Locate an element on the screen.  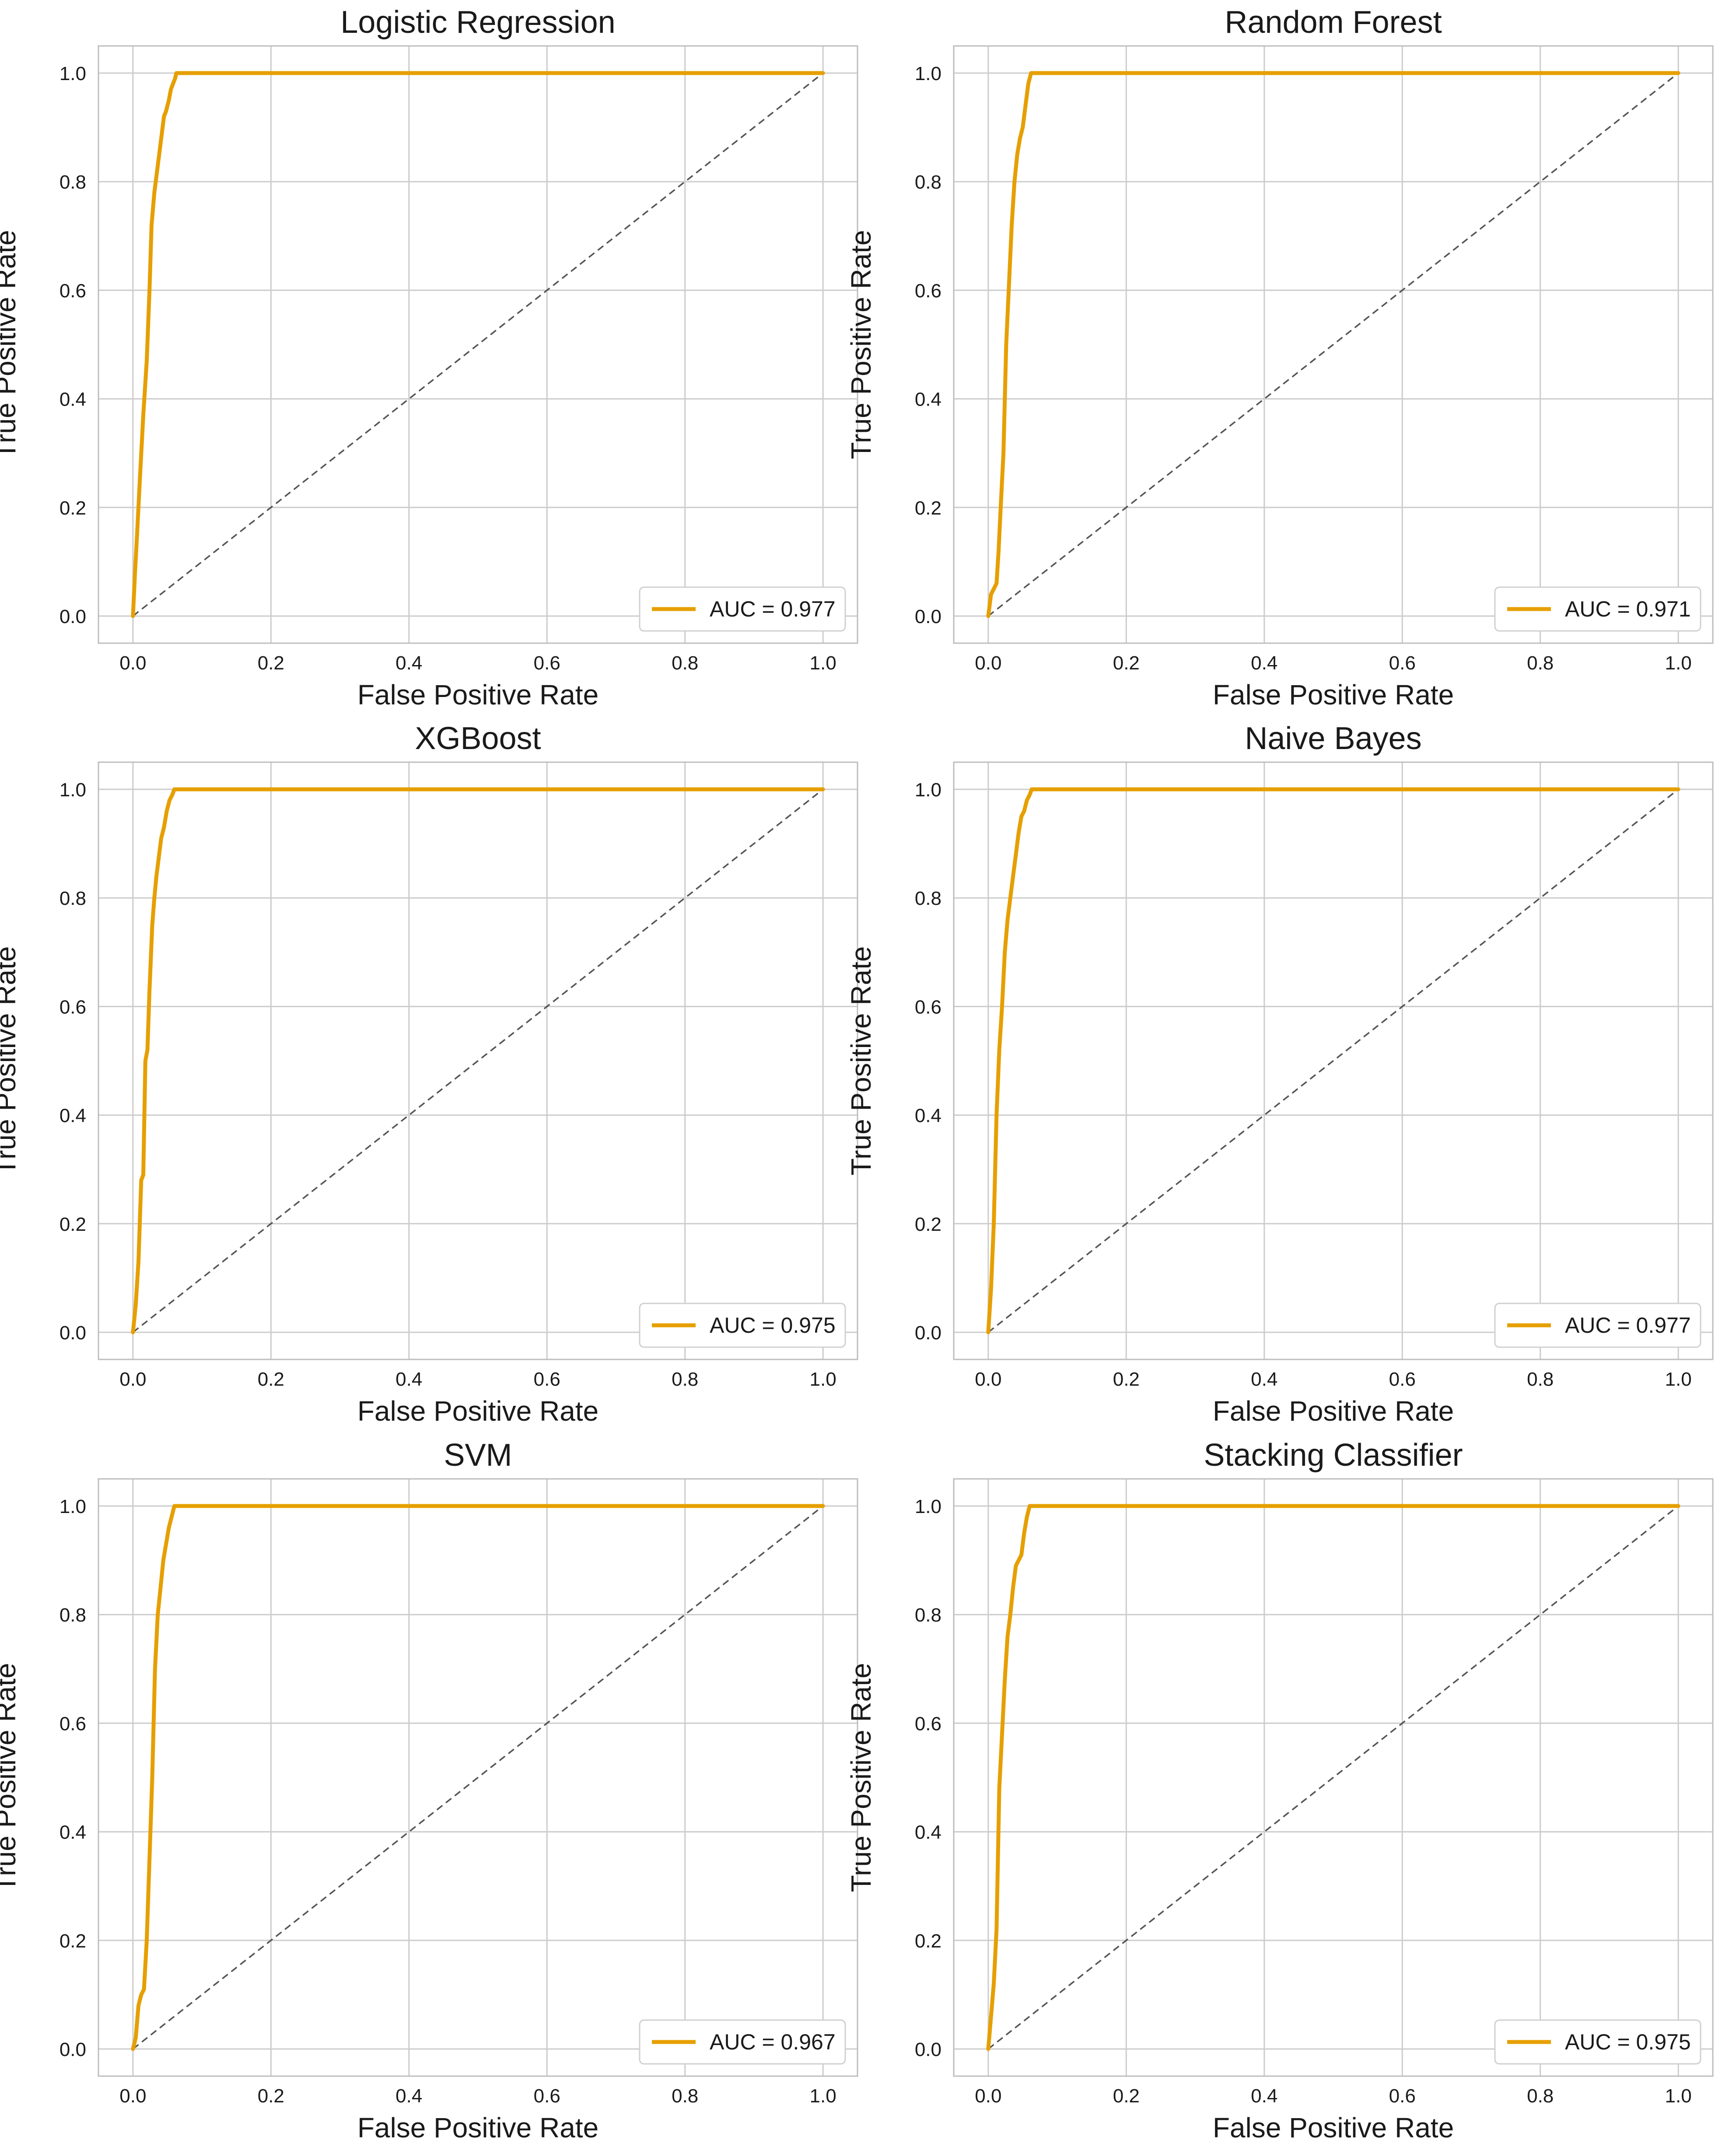
legend: AUC = 0.971 is located at coordinates (1597, 609).